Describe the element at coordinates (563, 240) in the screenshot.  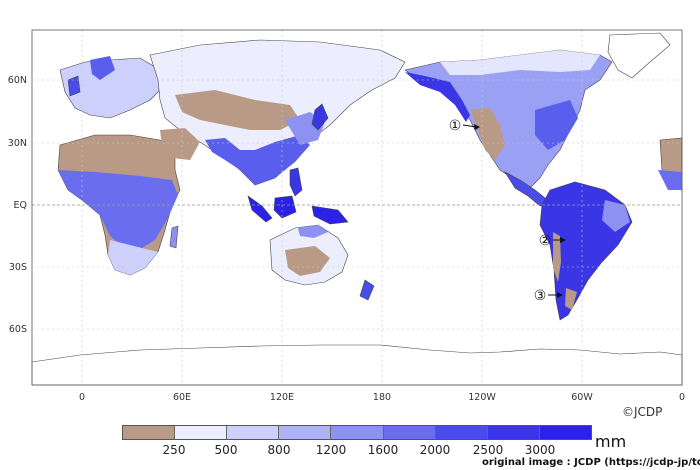
I see `marker-2-arrowhead` at that location.